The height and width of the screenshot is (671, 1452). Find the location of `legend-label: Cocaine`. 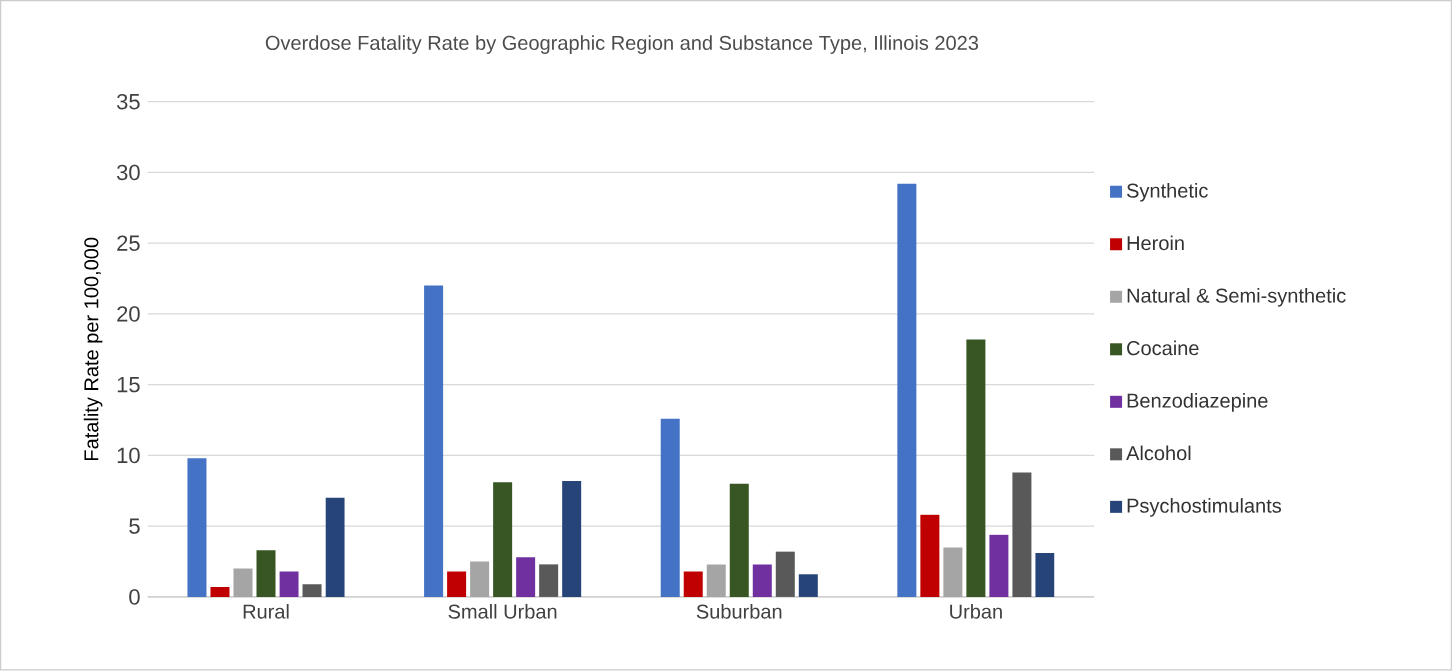

legend-label: Cocaine is located at coordinates (1163, 348).